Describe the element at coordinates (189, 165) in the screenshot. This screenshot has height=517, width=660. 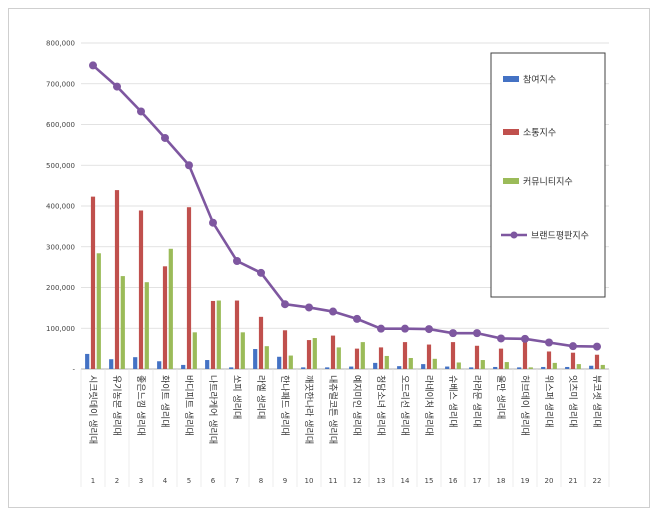
I see `point-브랜드평판지수-5` at that location.